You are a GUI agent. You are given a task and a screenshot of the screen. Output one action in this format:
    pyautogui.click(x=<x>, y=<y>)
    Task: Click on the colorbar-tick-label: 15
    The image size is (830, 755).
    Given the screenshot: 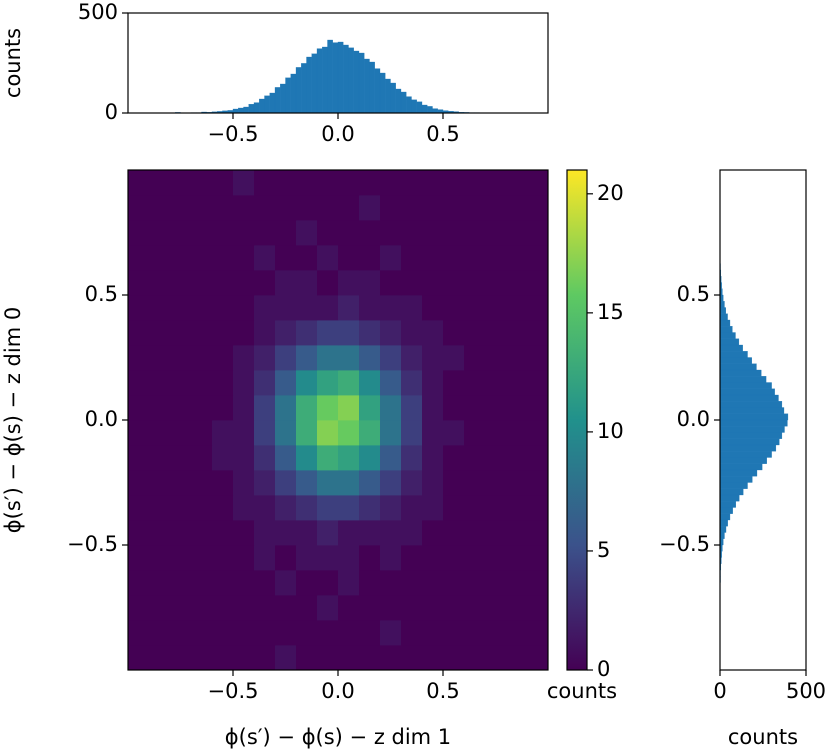 What is the action you would take?
    pyautogui.click(x=610, y=312)
    